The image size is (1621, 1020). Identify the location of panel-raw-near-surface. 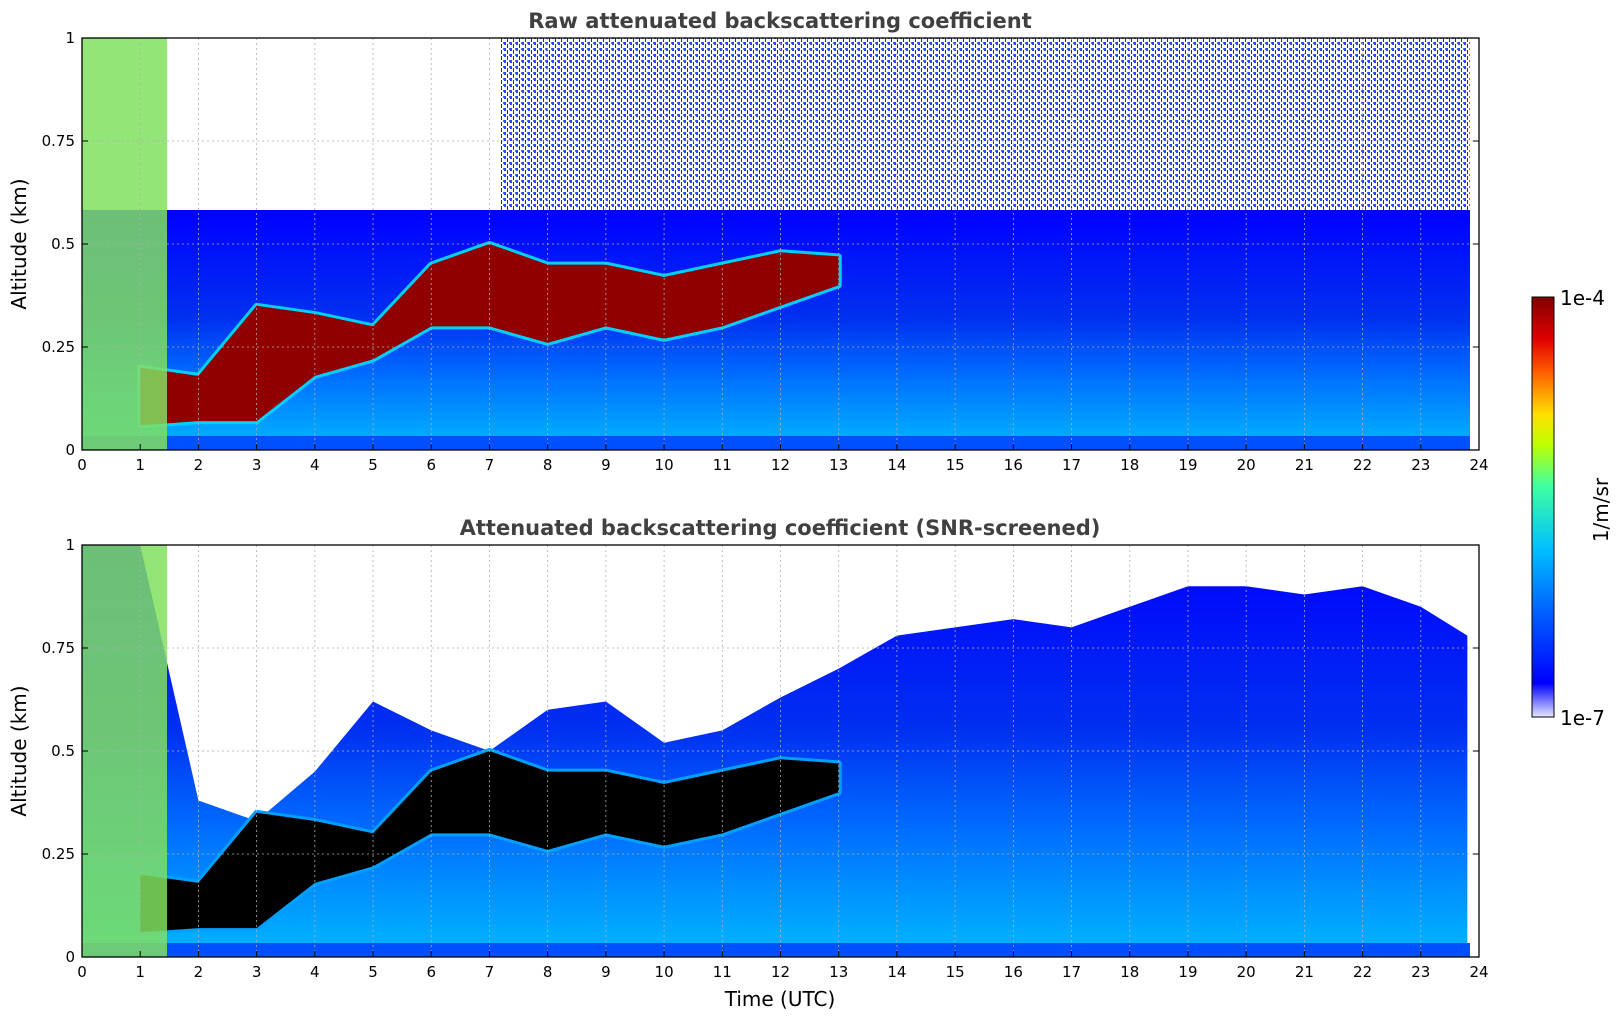
(776, 443).